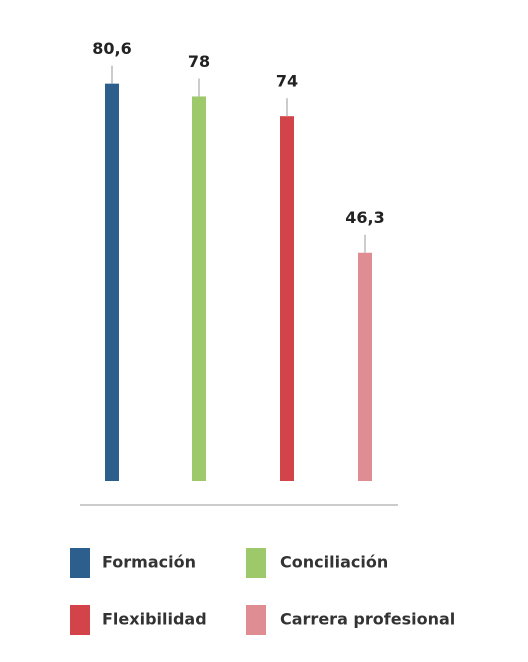  Describe the element at coordinates (199, 61) in the screenshot. I see `value-label: 78` at that location.